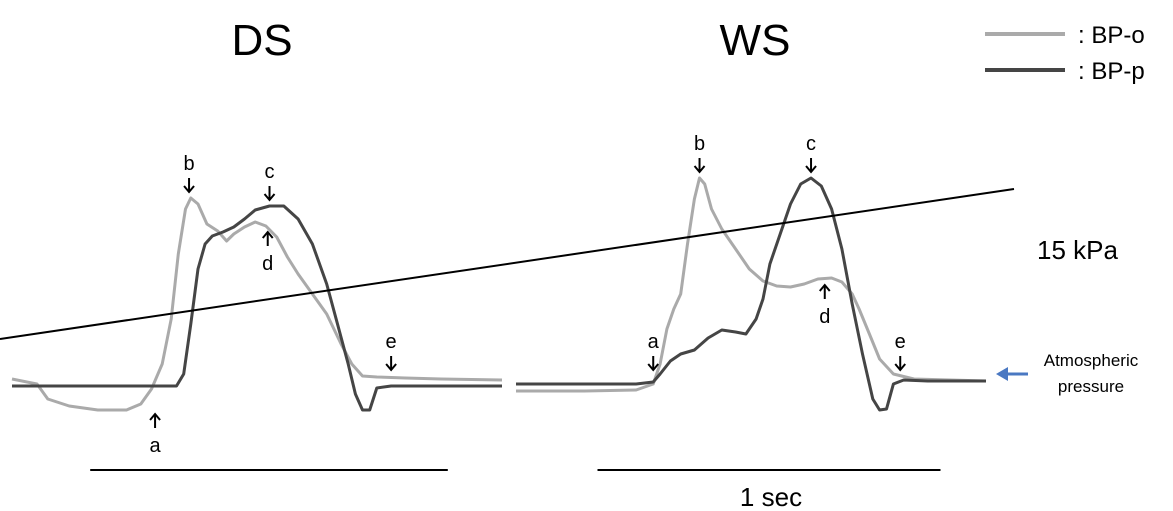 Image resolution: width=1173 pixels, height=511 pixels. I want to click on annotation-e-ws: e, so click(900, 351).